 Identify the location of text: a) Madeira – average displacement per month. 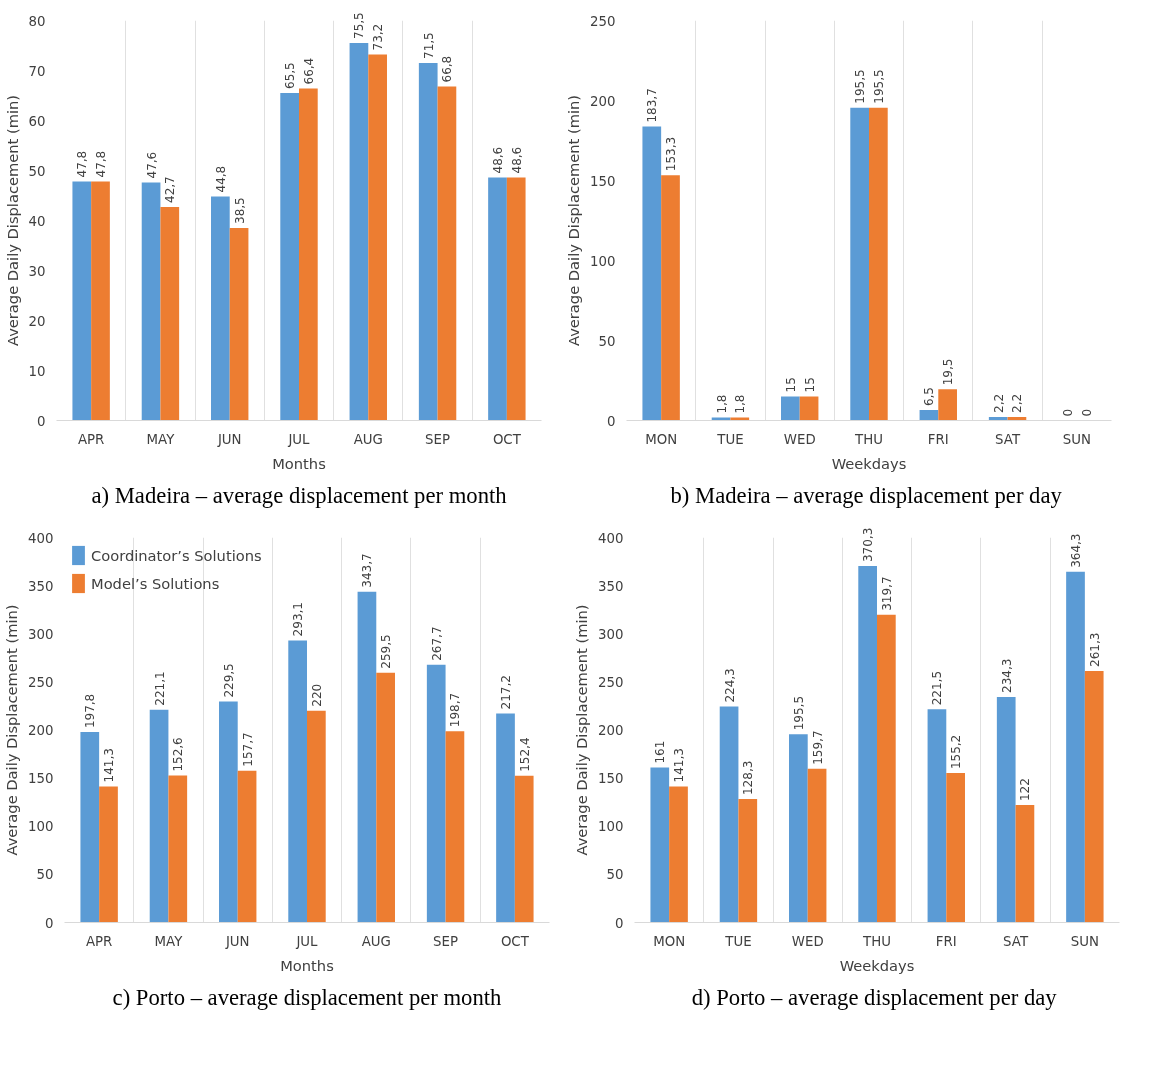
(299, 495).